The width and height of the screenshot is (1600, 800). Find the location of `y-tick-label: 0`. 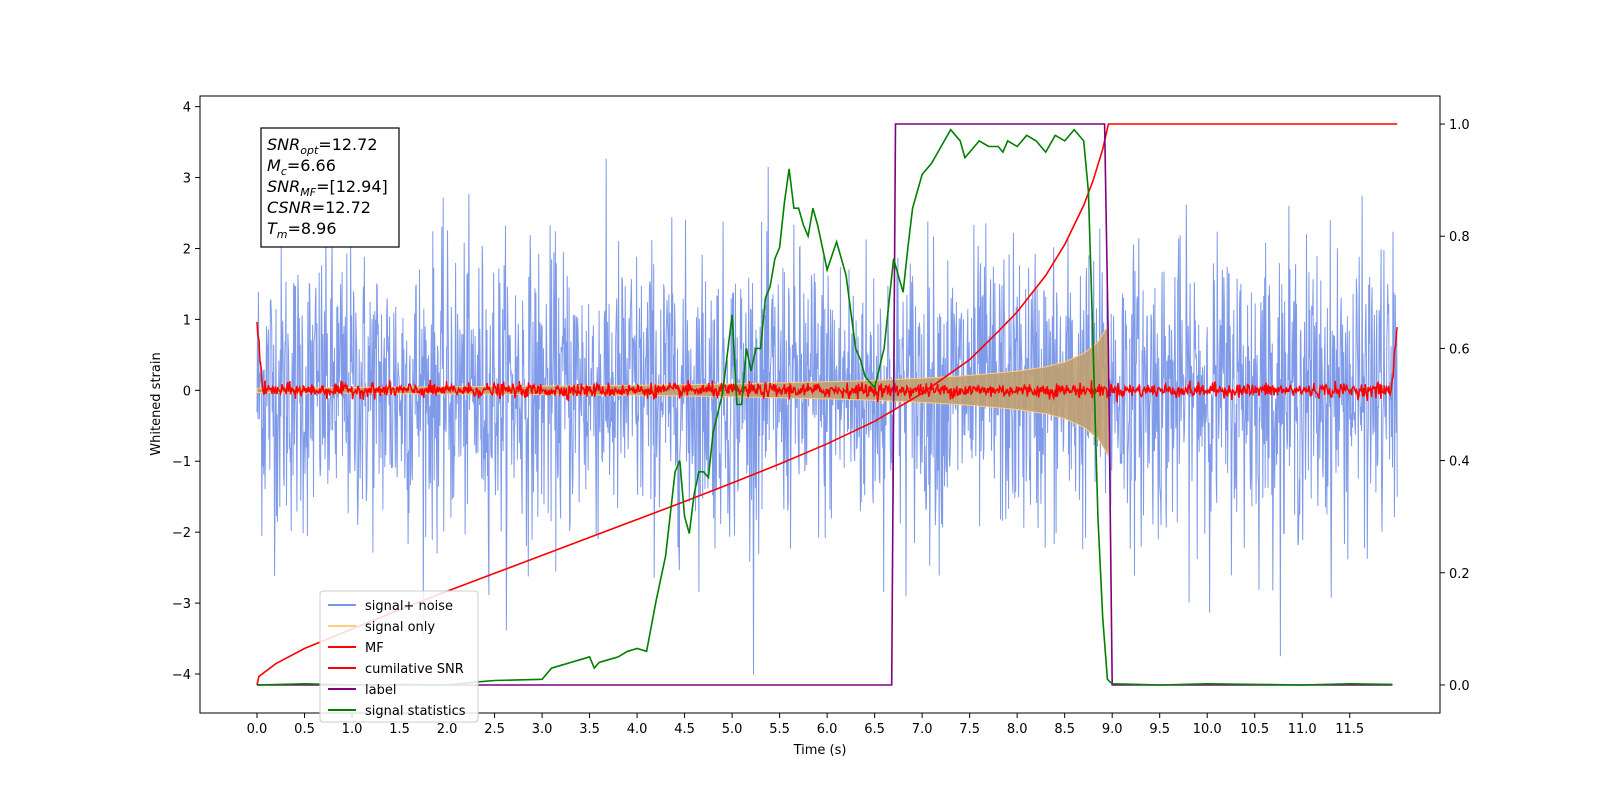

y-tick-label: 0 is located at coordinates (187, 391).